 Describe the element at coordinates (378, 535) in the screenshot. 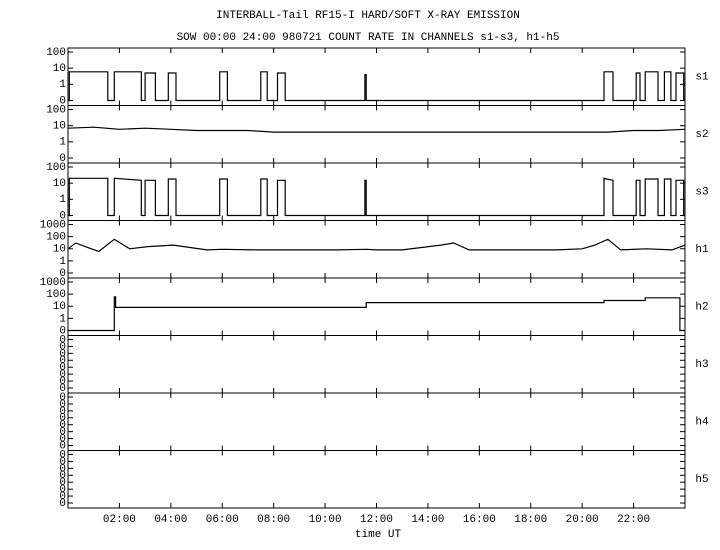

I see `x-axis-label: time UT` at that location.